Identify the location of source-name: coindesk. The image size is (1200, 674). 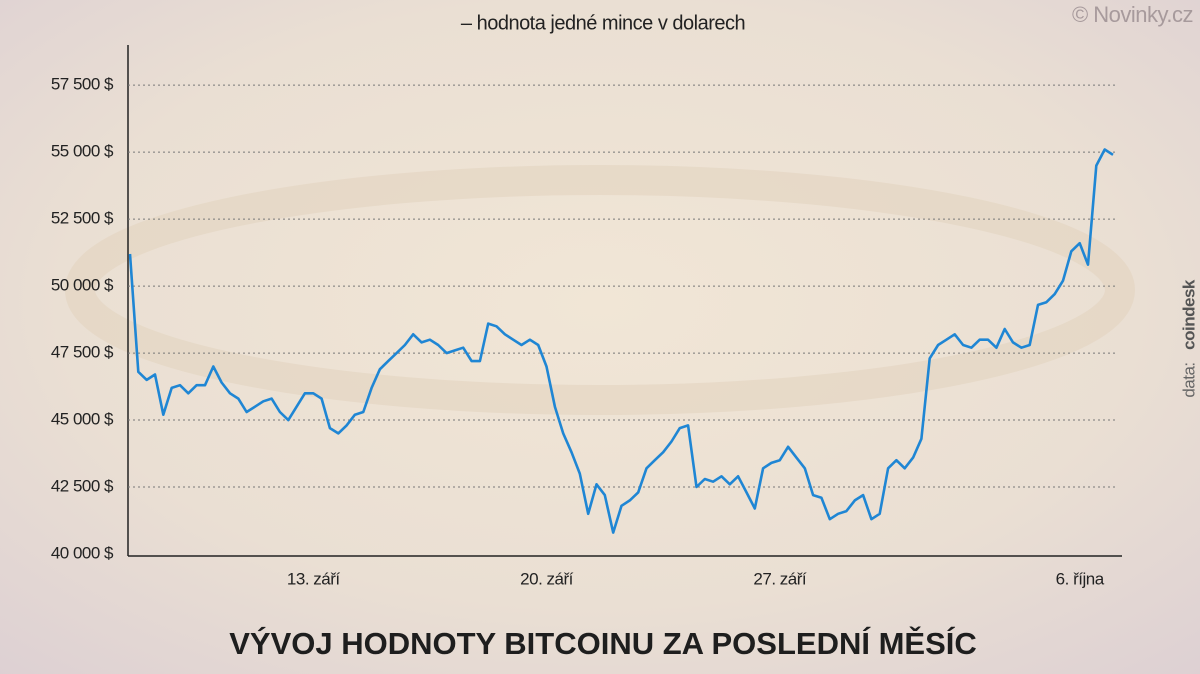
(1188, 314).